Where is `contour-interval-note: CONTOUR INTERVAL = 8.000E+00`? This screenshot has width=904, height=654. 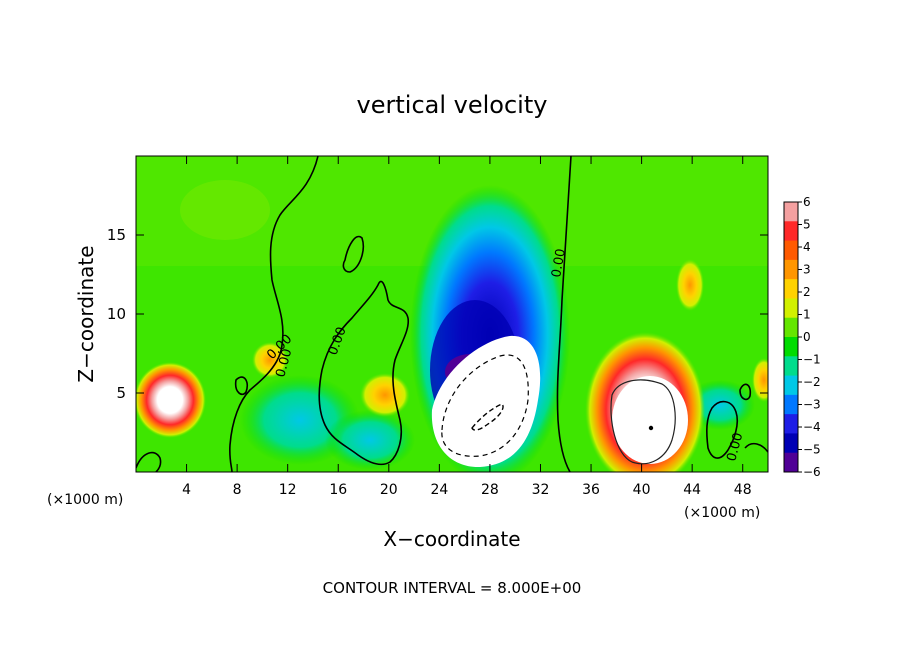
contour-interval-note: CONTOUR INTERVAL = 8.000E+00 is located at coordinates (452, 588).